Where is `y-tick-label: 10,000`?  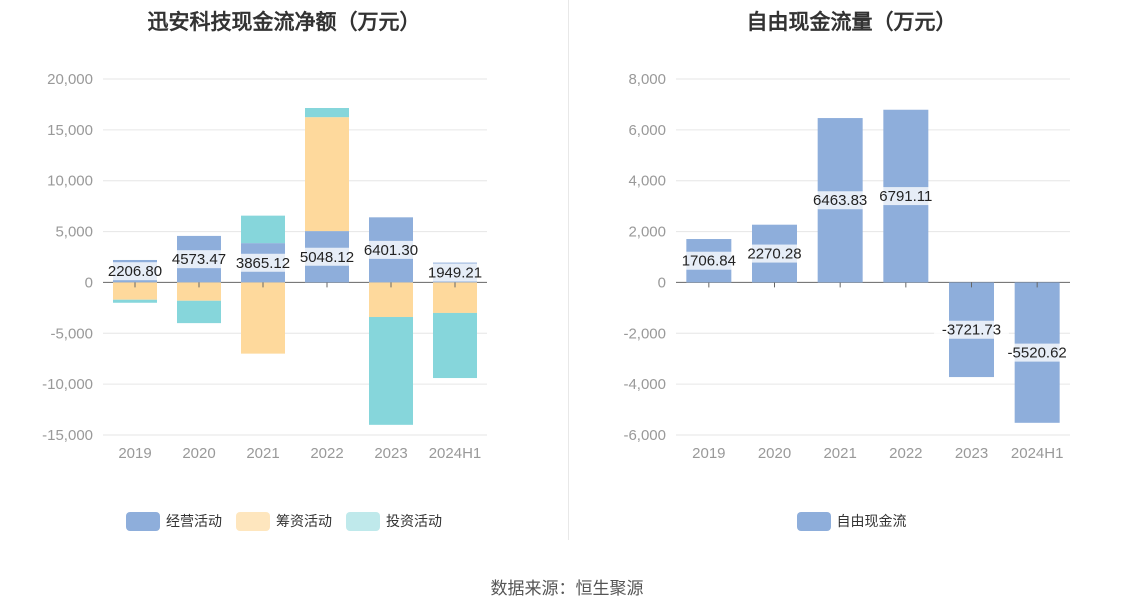 y-tick-label: 10,000 is located at coordinates (70, 181).